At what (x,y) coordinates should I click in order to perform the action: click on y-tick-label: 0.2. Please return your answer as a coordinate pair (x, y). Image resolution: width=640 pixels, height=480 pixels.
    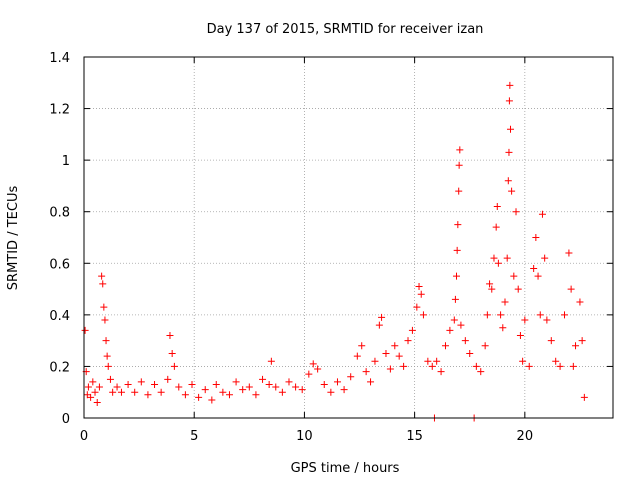
    Looking at the image, I should click on (59, 367).